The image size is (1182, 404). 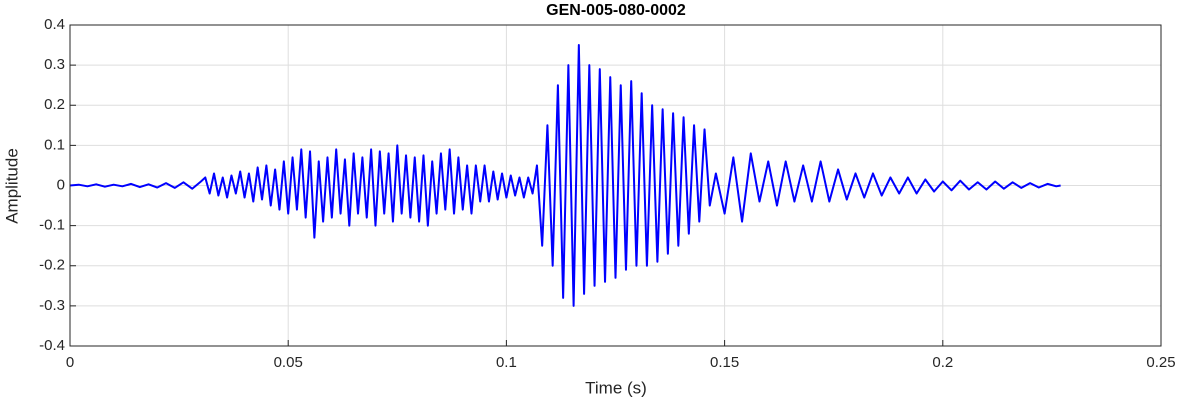 I want to click on y-axis-label: Amplitude, so click(x=11, y=186).